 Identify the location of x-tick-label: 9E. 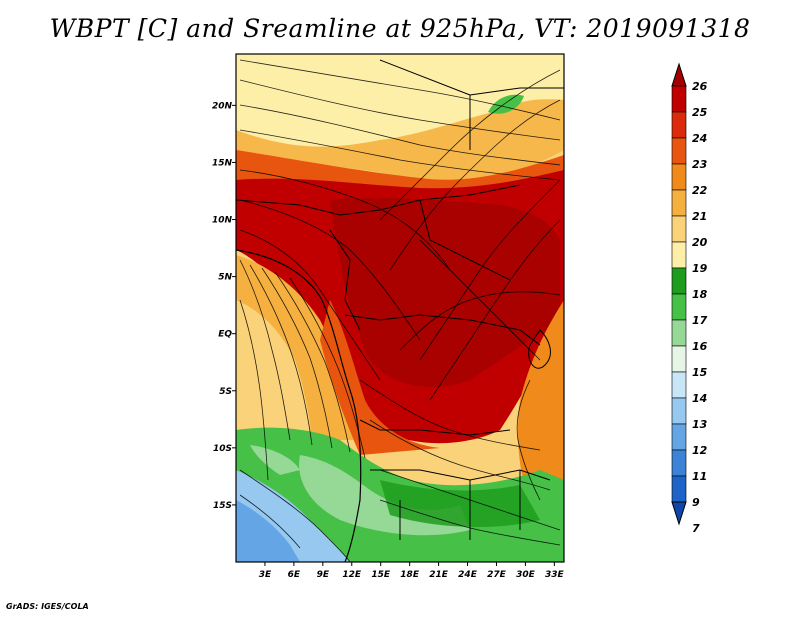
(323, 575).